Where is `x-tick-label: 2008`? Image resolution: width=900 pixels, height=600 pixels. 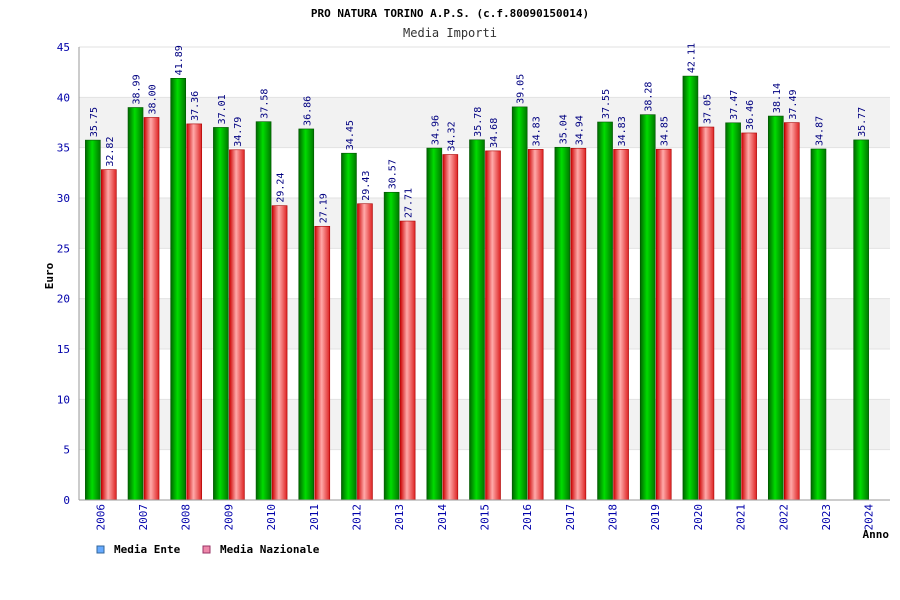
x-tick-label: 2008 is located at coordinates (186, 517).